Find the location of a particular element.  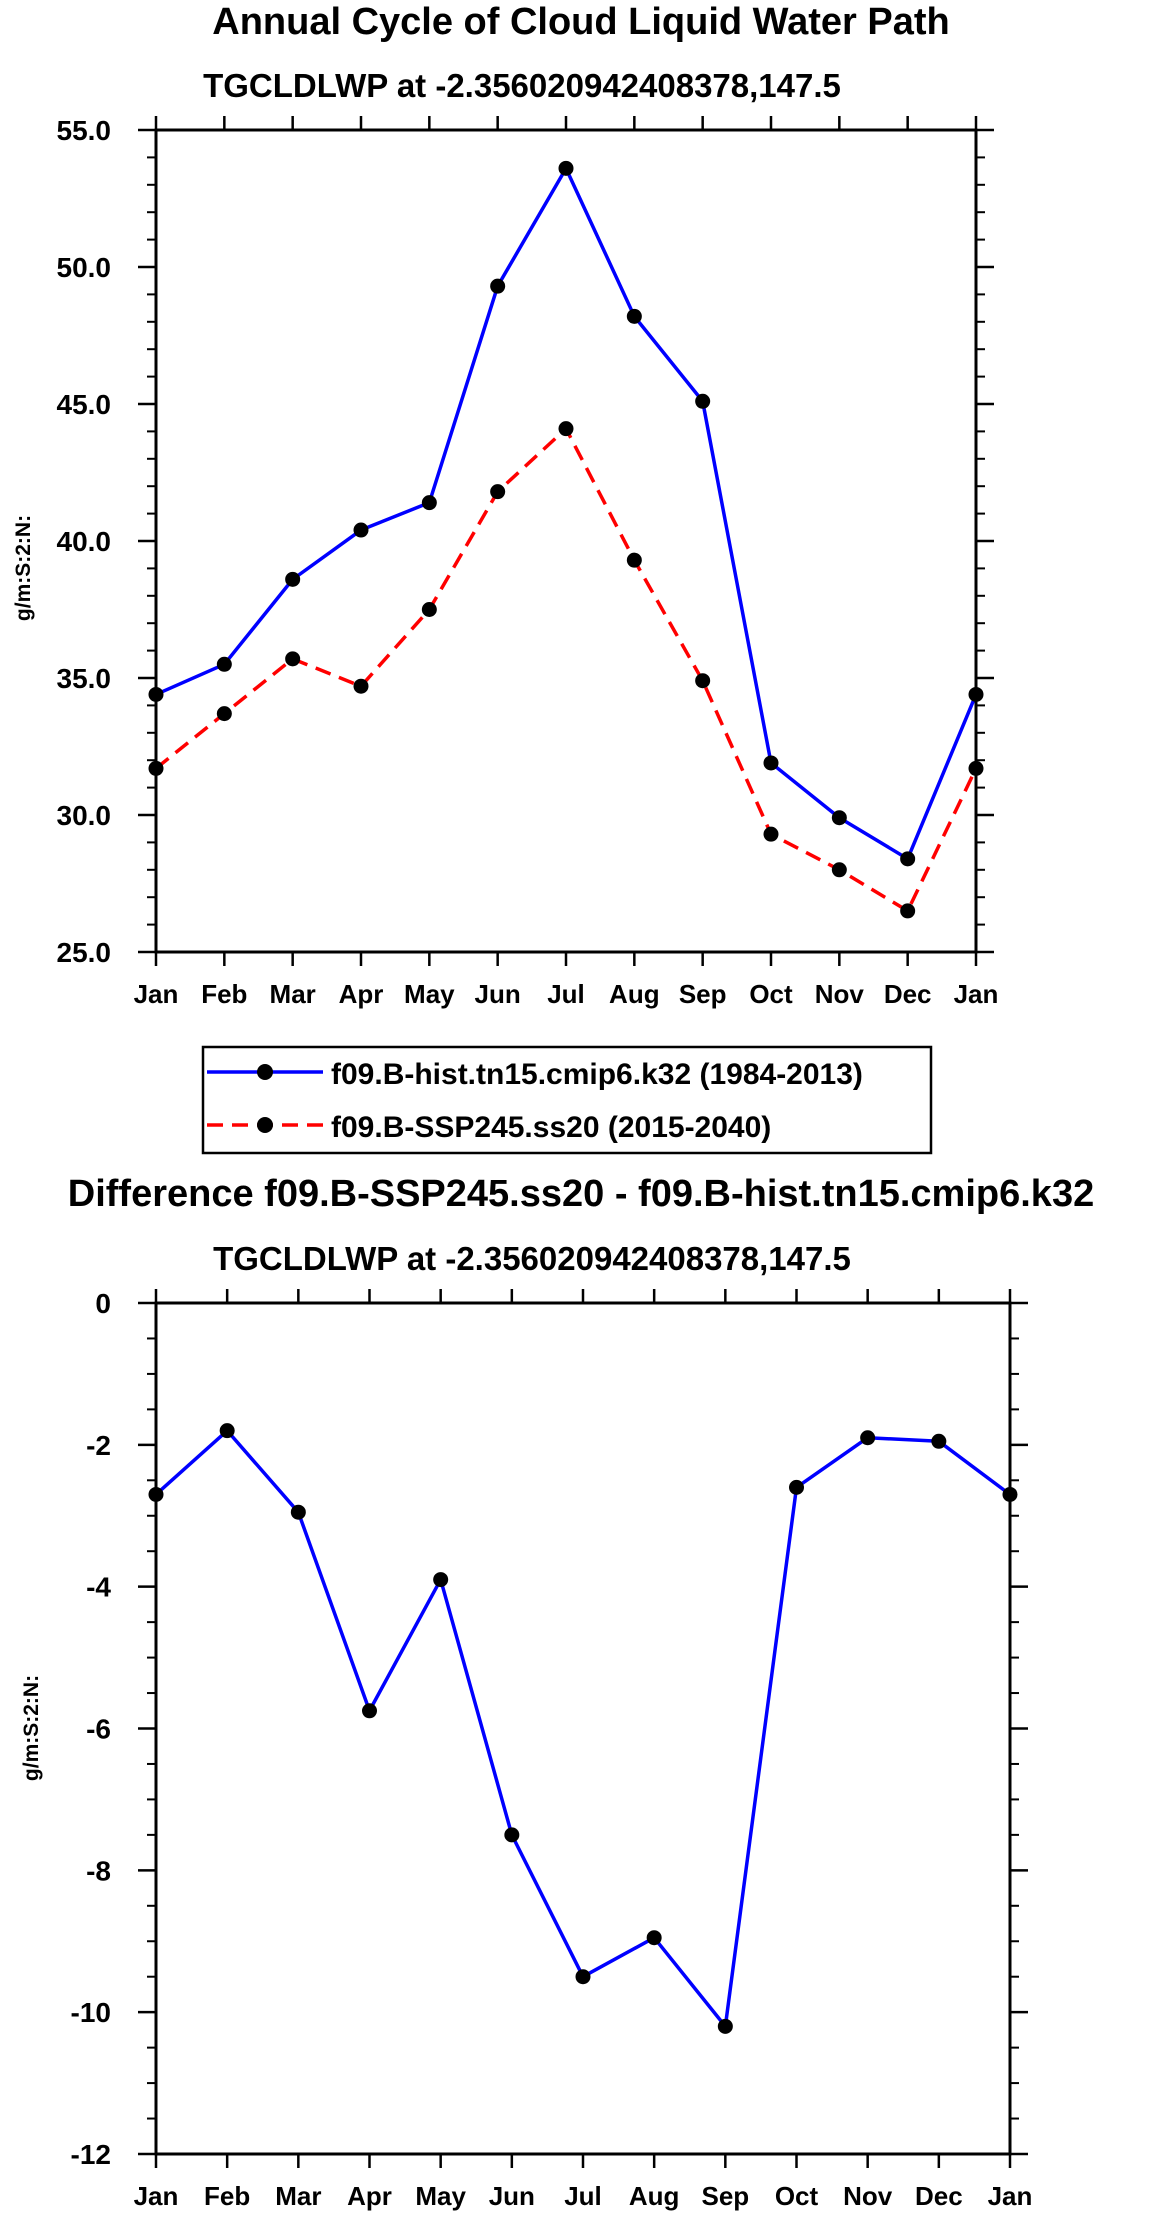

chart1-xtick-label: Aug is located at coordinates (634, 994).